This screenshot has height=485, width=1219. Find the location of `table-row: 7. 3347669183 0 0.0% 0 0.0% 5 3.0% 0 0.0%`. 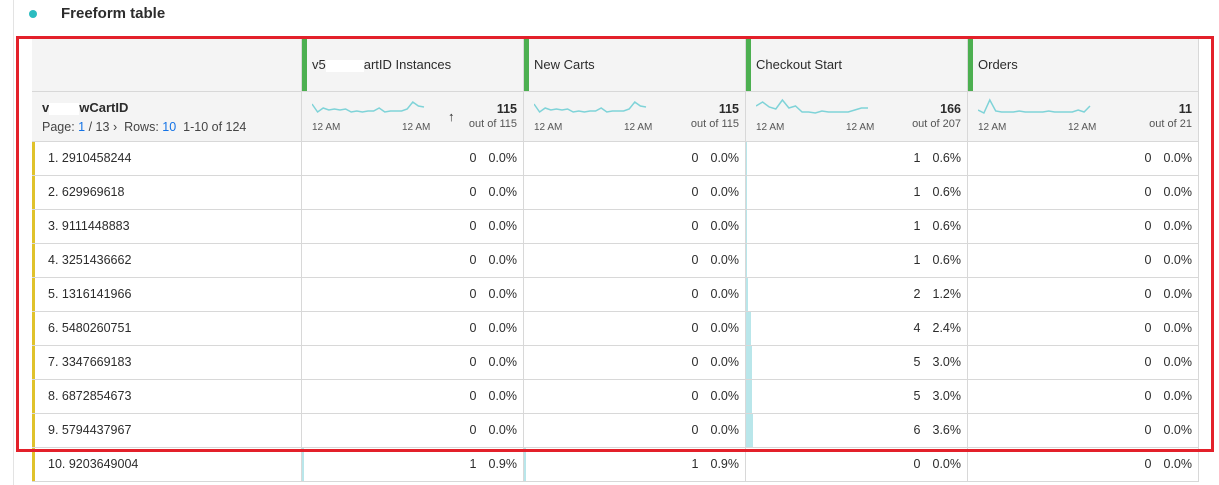

table-row: 7. 3347669183 0 0.0% 0 0.0% 5 3.0% 0 0.0% is located at coordinates (615, 363).